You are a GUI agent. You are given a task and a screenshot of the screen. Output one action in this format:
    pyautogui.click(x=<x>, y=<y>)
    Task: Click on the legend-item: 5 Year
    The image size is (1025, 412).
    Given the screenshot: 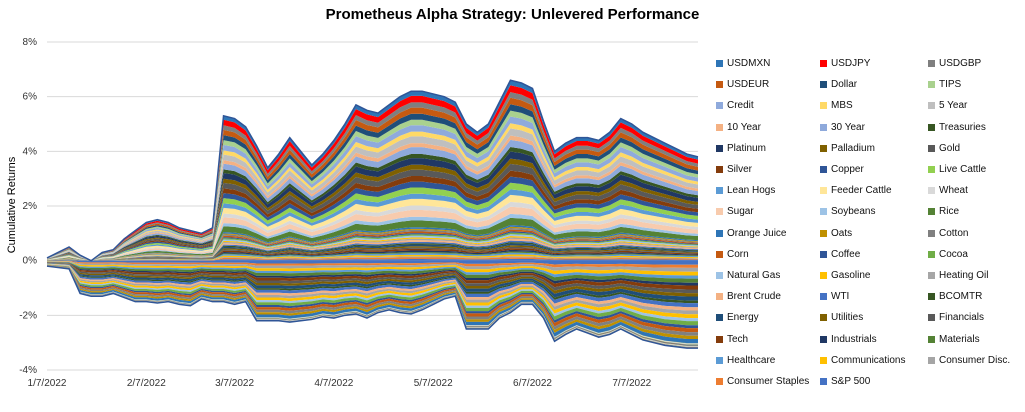 What is the action you would take?
    pyautogui.click(x=947, y=105)
    